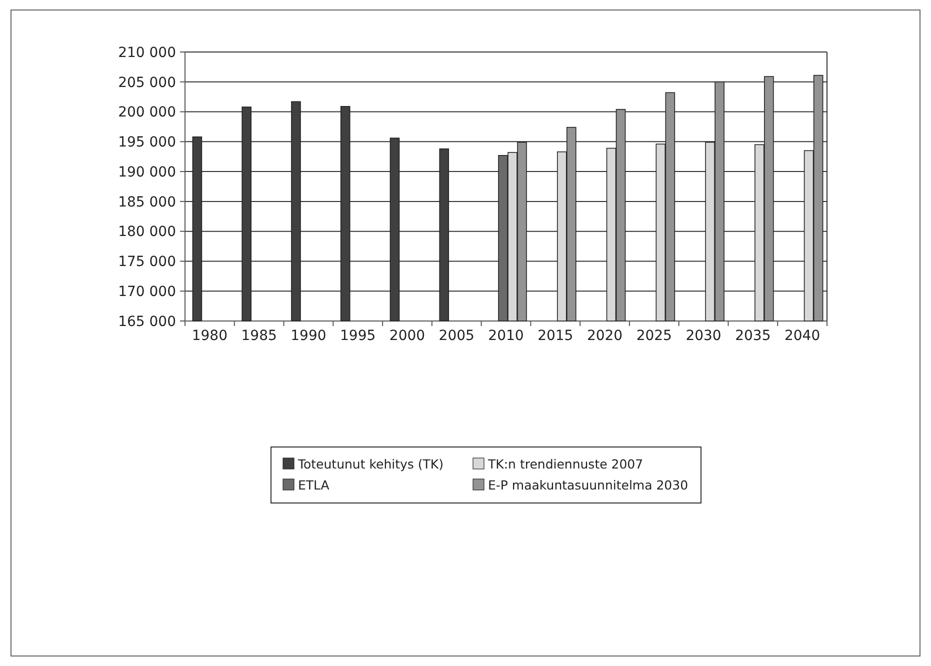  What do you see at coordinates (654, 336) in the screenshot?
I see `x-tick-label: 2025` at bounding box center [654, 336].